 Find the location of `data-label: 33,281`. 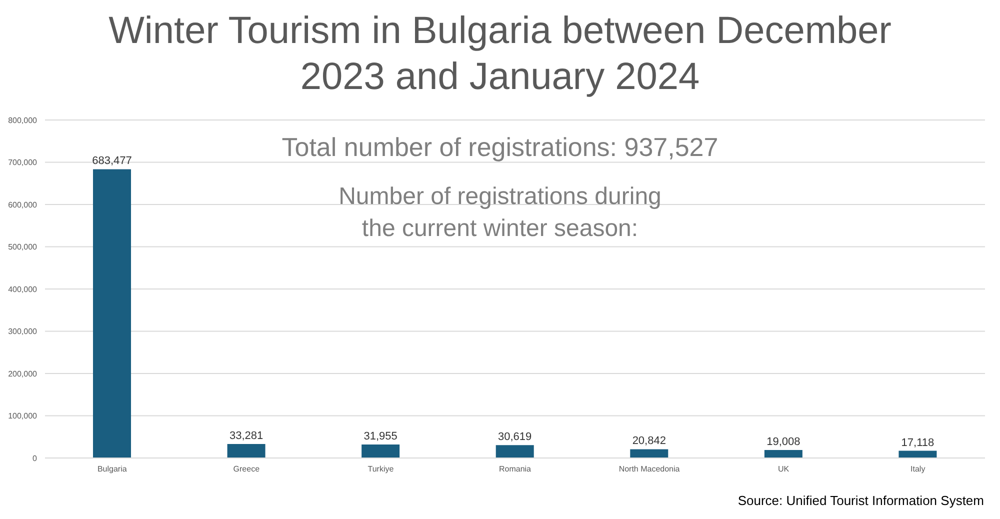

data-label: 33,281 is located at coordinates (246, 436).